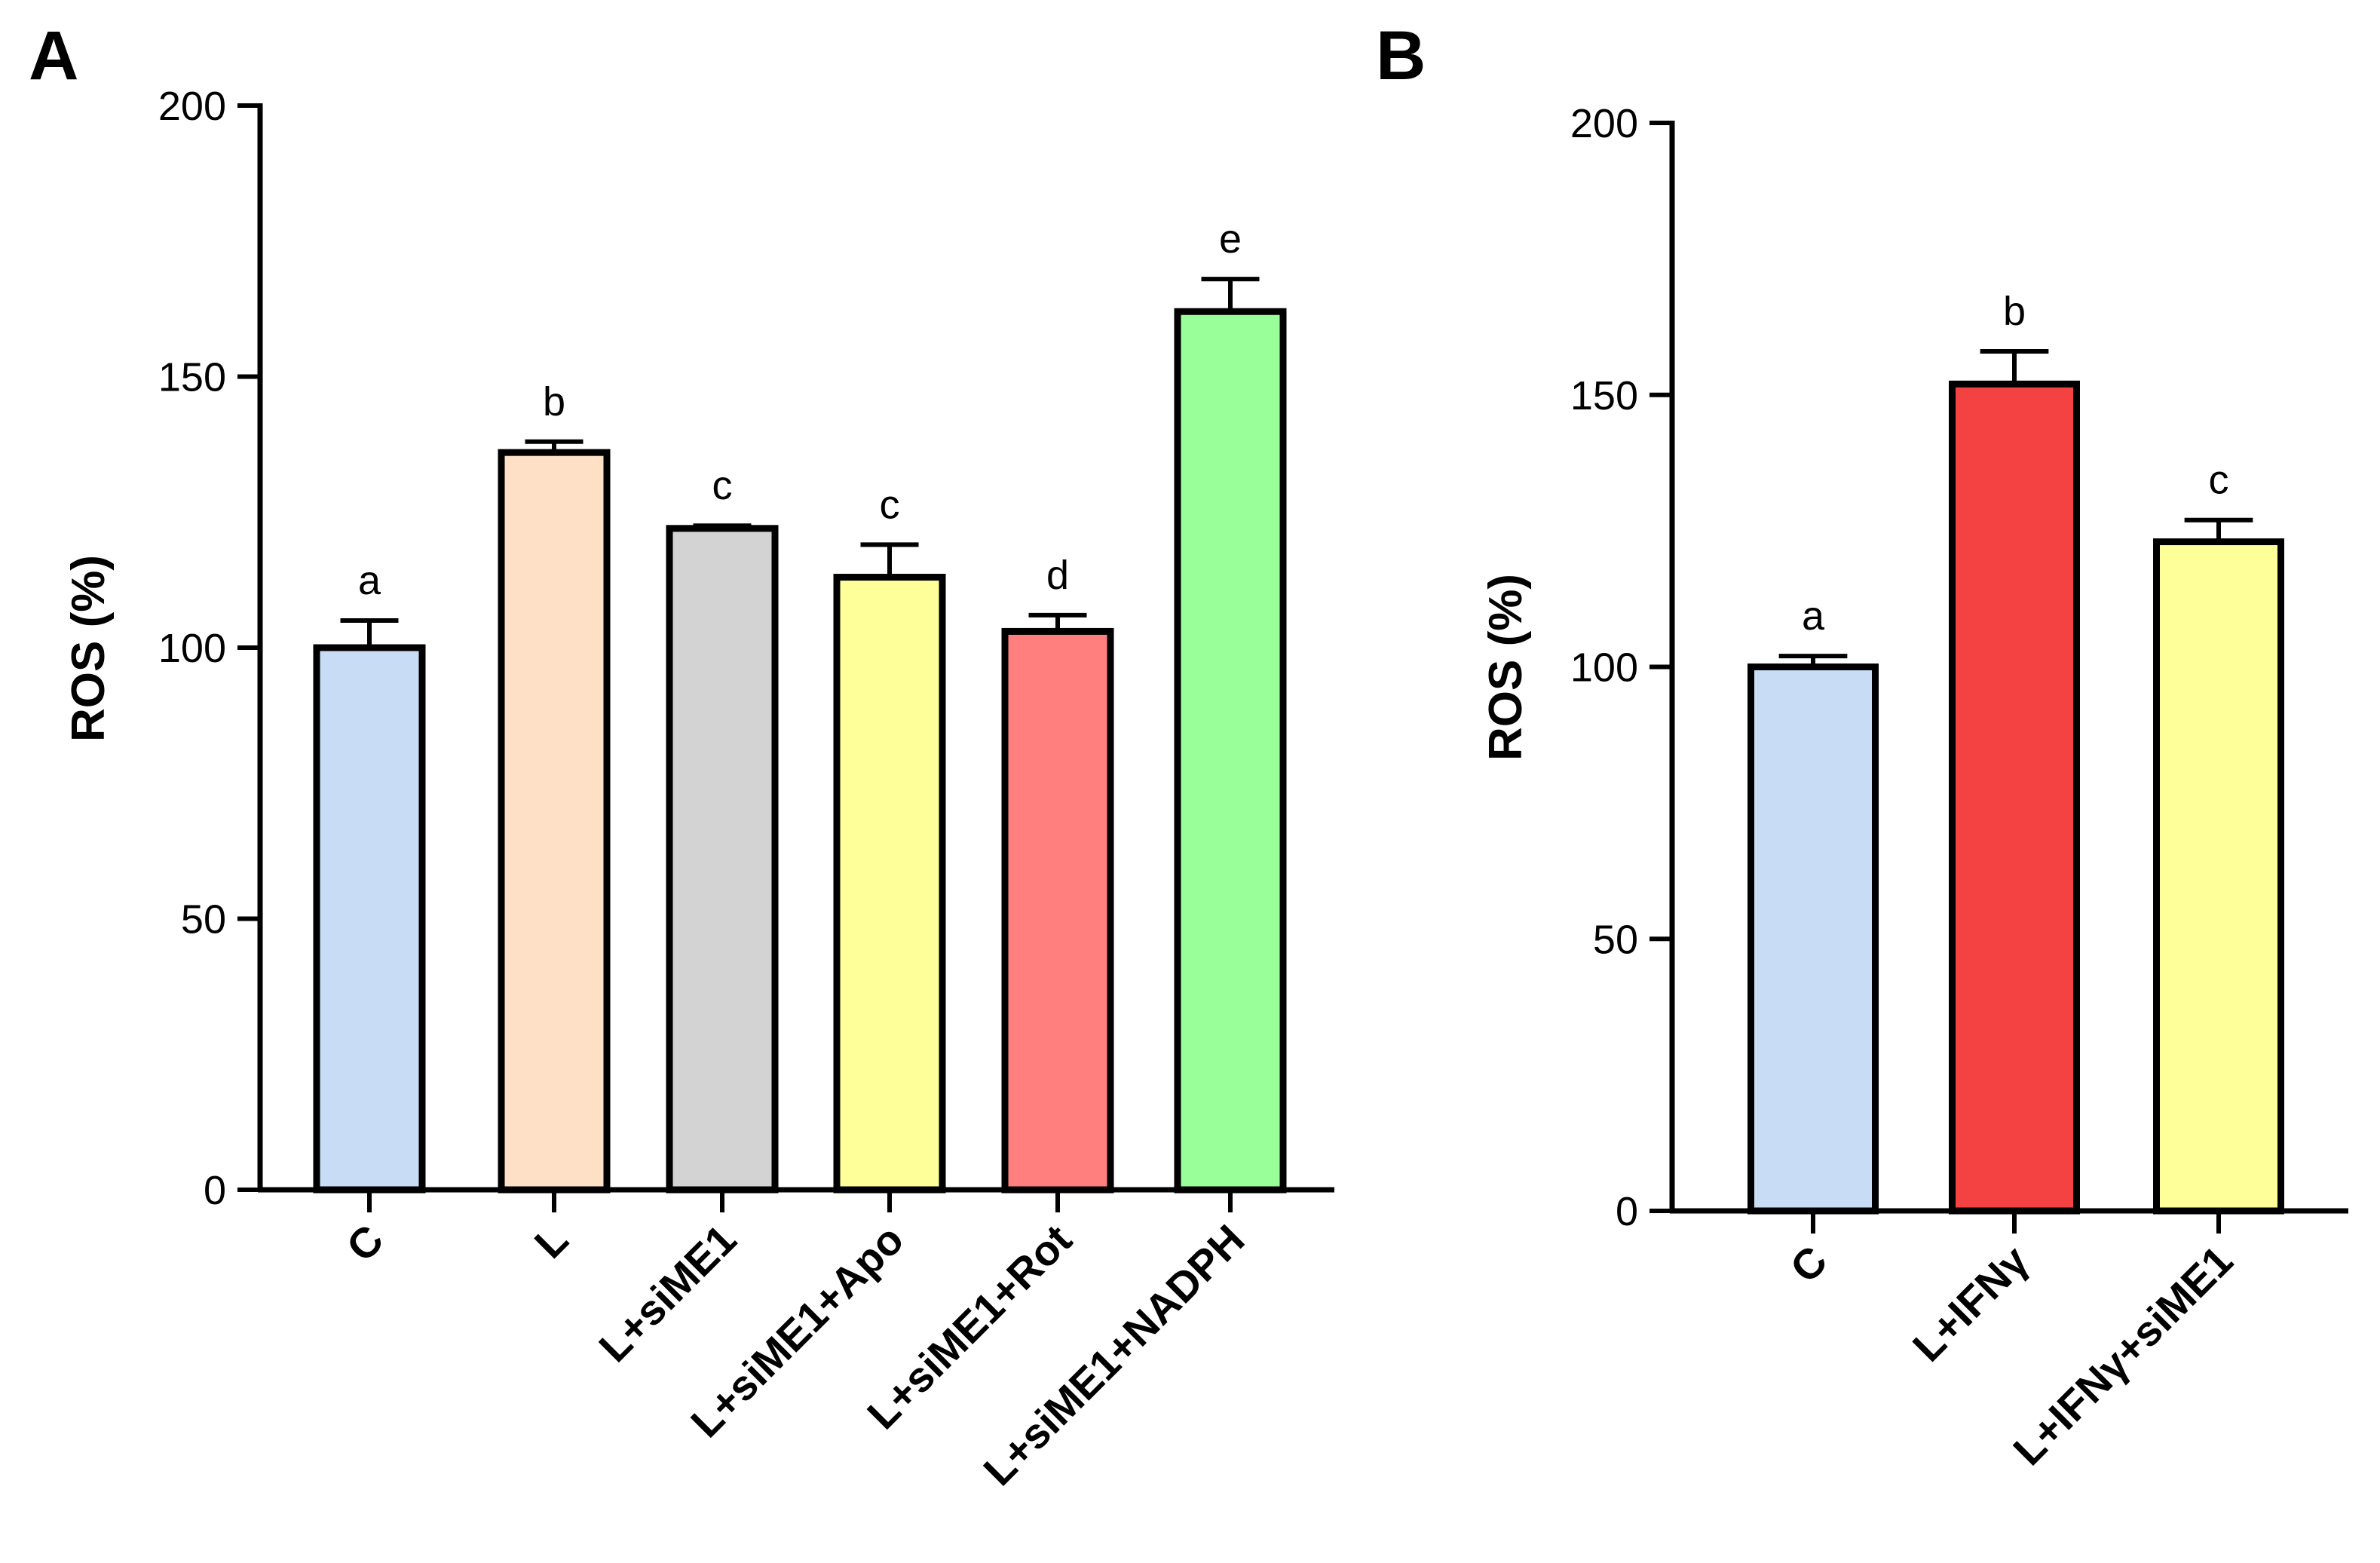 The image size is (2380, 1563). What do you see at coordinates (89, 648) in the screenshot?
I see `panel-a-y-axis-title: ROS (%)` at bounding box center [89, 648].